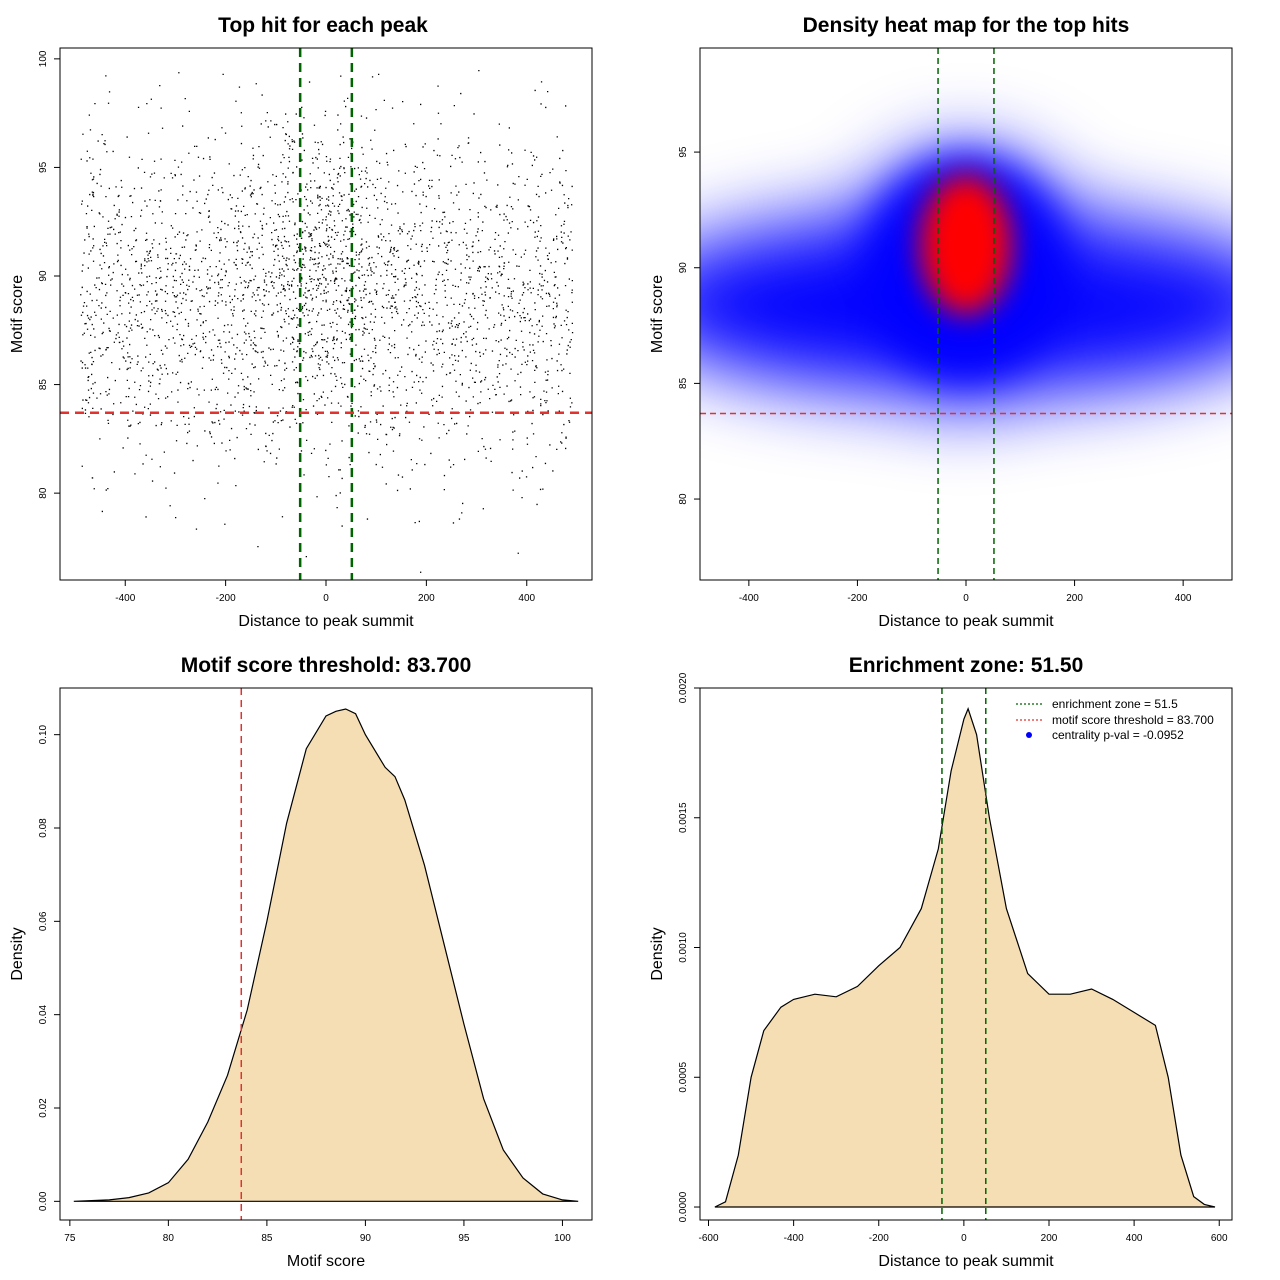 Image resolution: width=1280 pixels, height=1280 pixels. Describe the element at coordinates (1115, 704) in the screenshot. I see `legend-enrichment-label: enrichment zone = 51.5` at that location.